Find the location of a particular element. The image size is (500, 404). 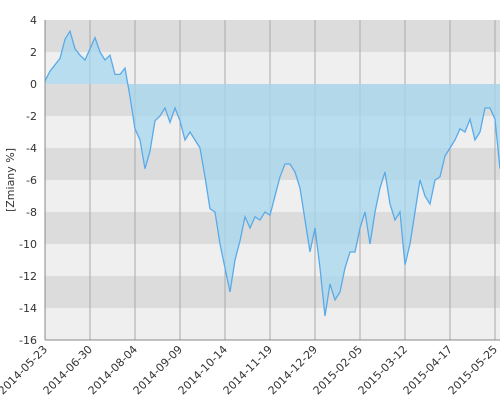

y-tick-label: -8 is located at coordinates (31, 212).